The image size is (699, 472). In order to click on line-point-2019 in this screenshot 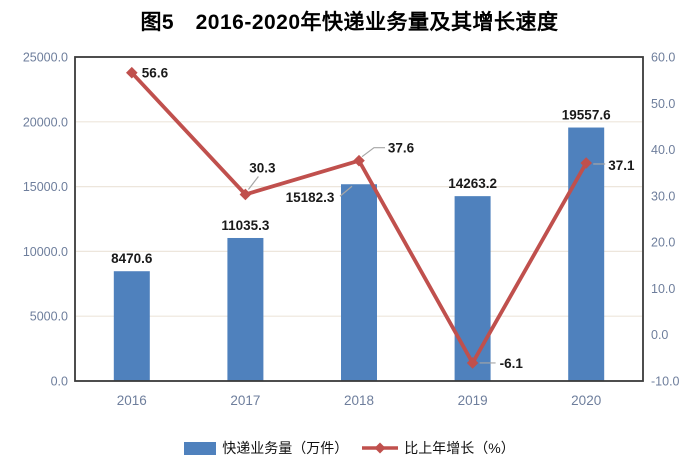, I will do `click(472, 363)`.